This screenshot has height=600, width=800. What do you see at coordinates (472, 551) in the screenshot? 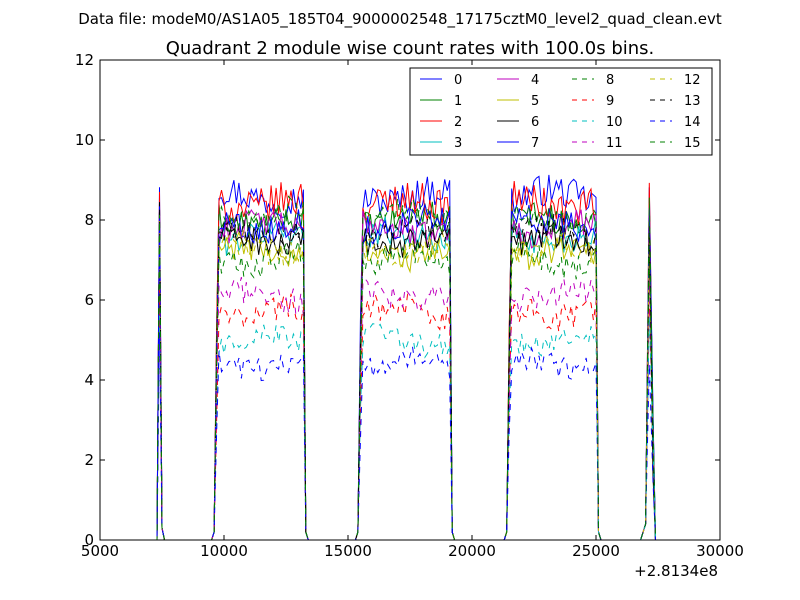
I see `x-tick-label: 20000` at bounding box center [472, 551].